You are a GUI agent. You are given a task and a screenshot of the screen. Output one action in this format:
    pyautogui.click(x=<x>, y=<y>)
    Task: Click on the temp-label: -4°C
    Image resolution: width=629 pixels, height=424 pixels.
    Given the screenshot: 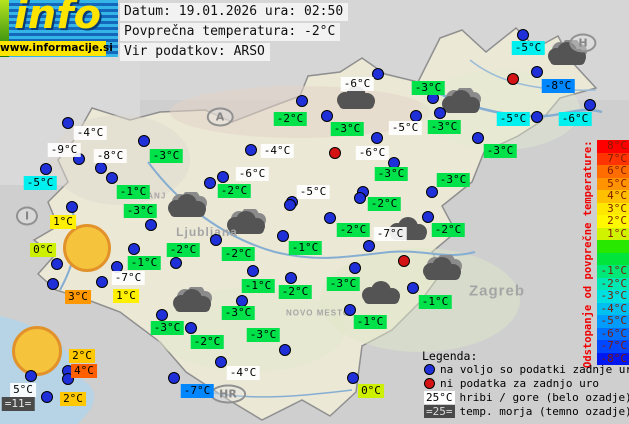 What is the action you would take?
    pyautogui.click(x=90, y=133)
    